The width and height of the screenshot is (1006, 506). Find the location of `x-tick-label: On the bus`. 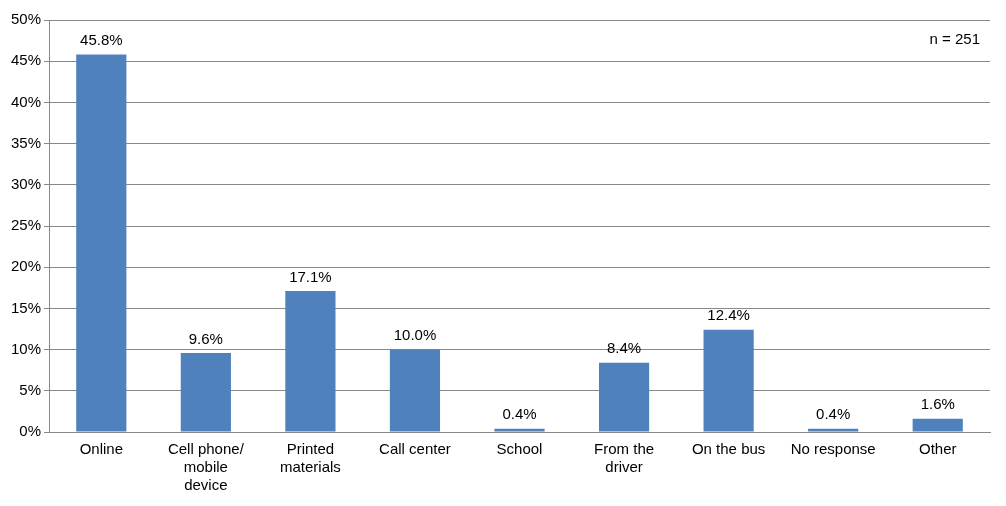

x-tick-label: On the bus is located at coordinates (728, 449).